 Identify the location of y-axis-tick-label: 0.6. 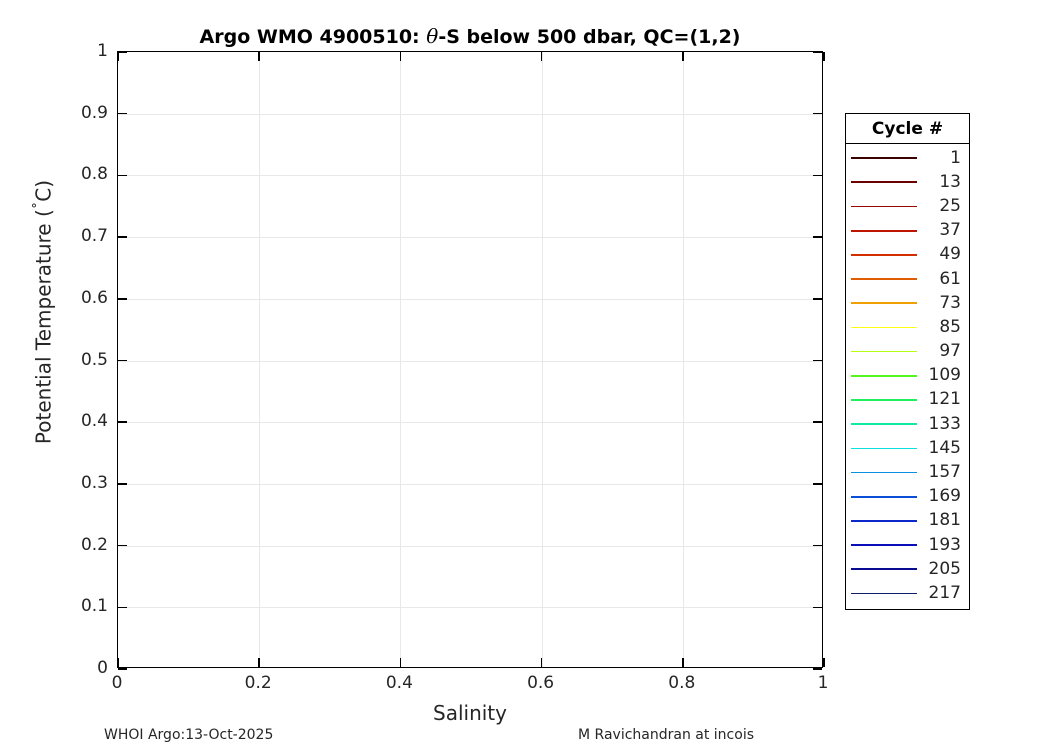
(94, 297).